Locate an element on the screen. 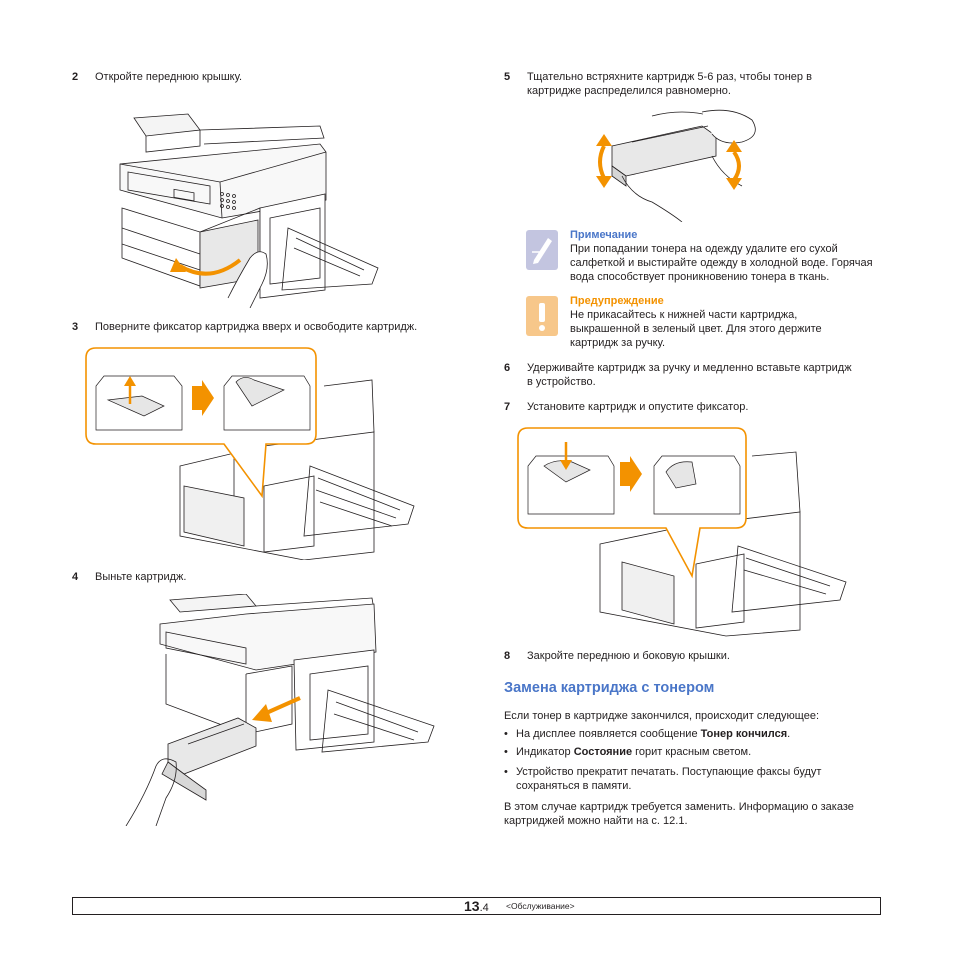  warning-exclamation-icon is located at coordinates (542, 316).